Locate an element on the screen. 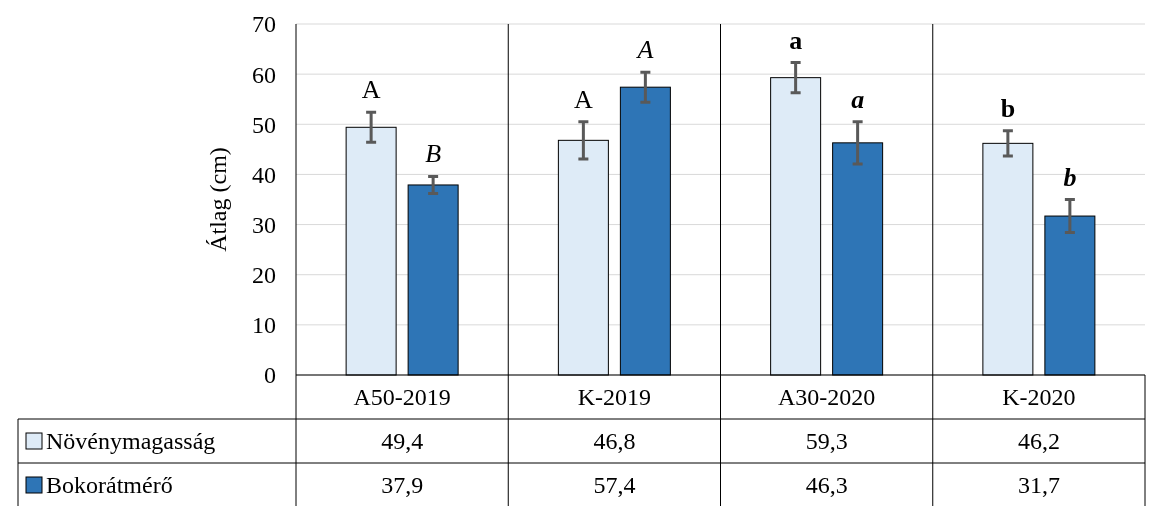 This screenshot has width=1156, height=506. data-label: 46,3 is located at coordinates (826, 485).